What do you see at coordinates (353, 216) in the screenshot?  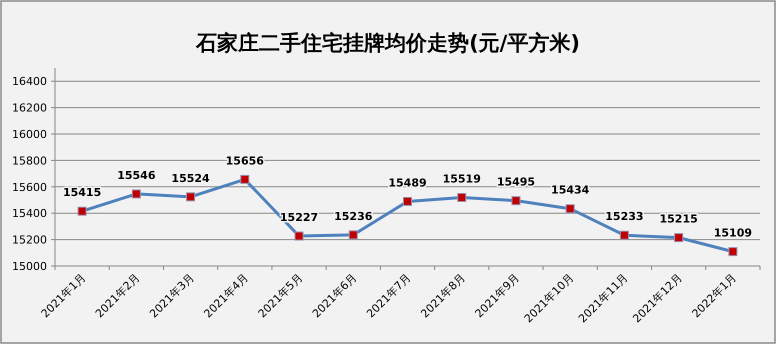 I see `data-label: 15236` at bounding box center [353, 216].